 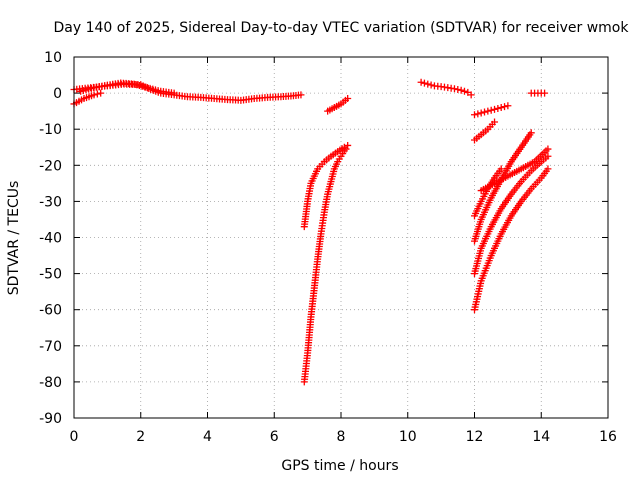 I want to click on data-point-track-m, so click(x=531, y=133).